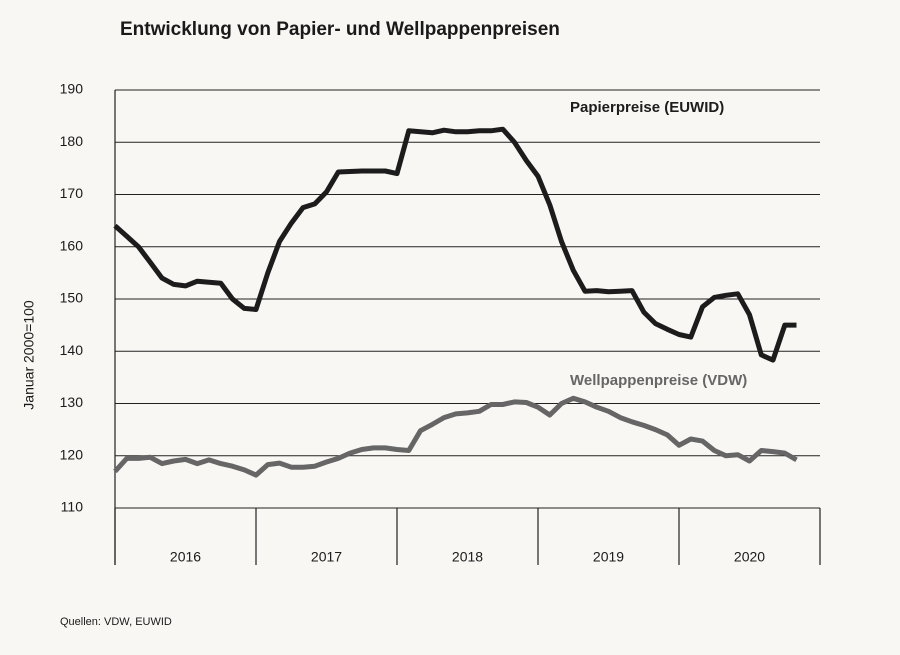  What do you see at coordinates (72, 89) in the screenshot?
I see `y-tick-label: 190` at bounding box center [72, 89].